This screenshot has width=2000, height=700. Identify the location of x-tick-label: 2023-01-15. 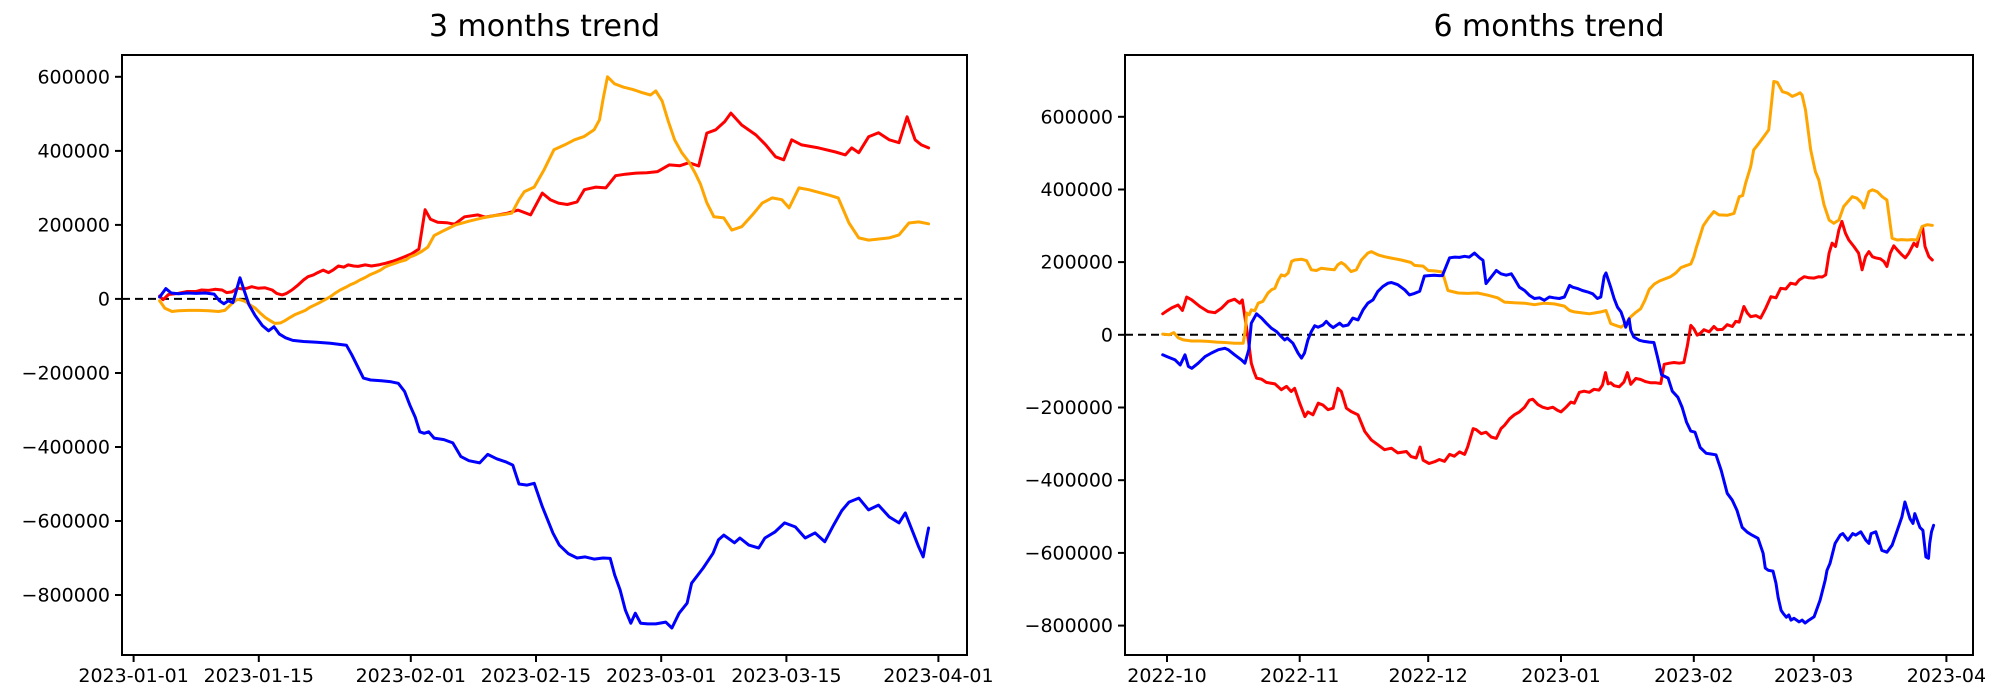
(259, 676).